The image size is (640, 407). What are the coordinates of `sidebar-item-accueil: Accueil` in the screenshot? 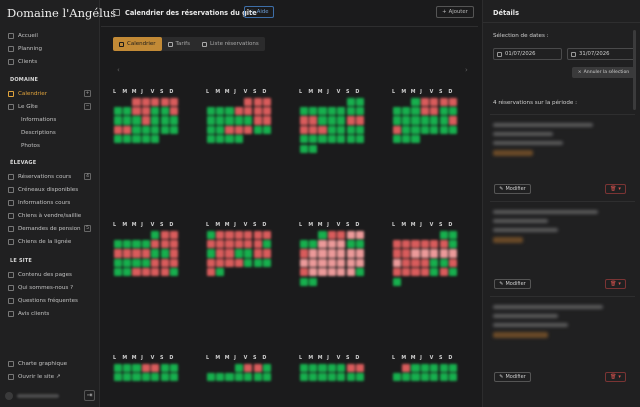 It's located at (49, 35).